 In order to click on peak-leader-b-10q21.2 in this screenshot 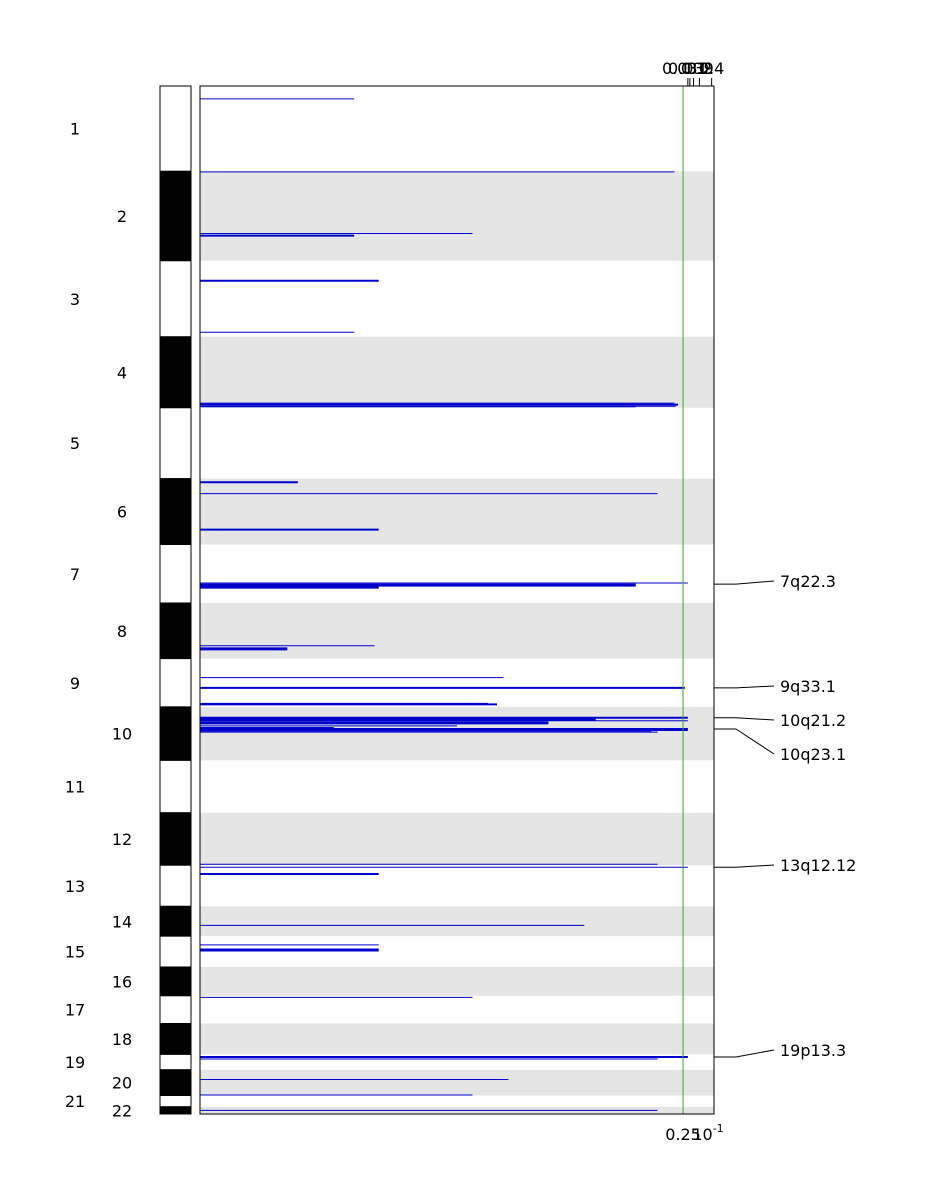, I will do `click(755, 719)`.